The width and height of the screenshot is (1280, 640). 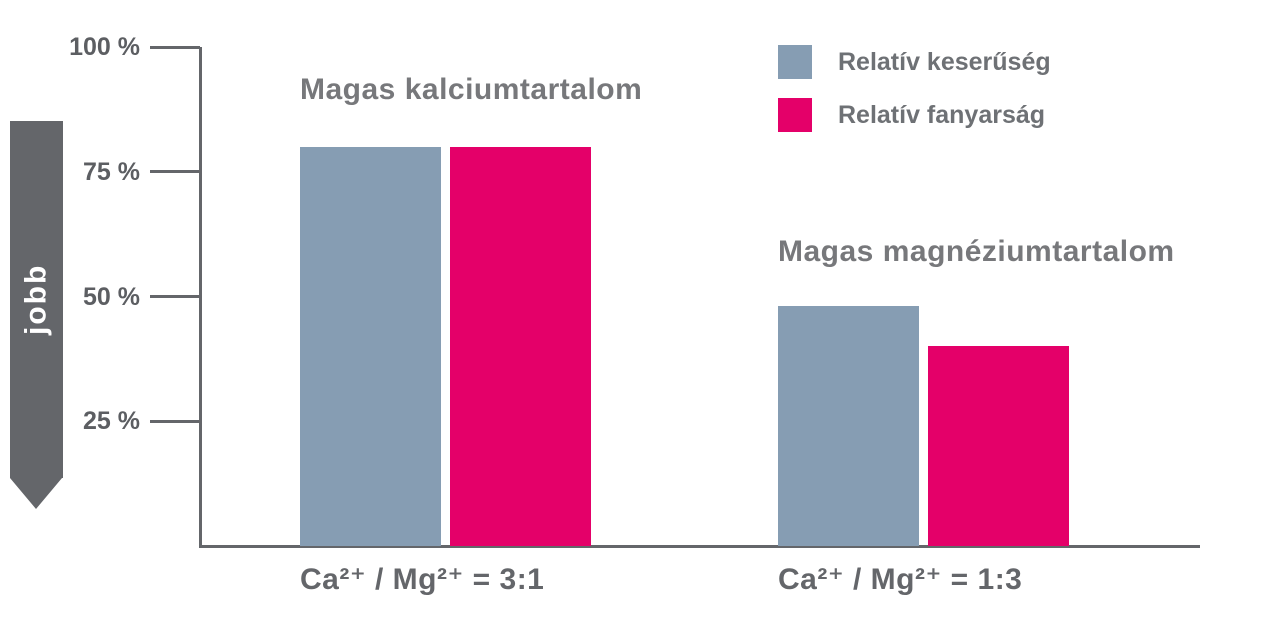 I want to click on y-axis-tick-label: 50 %, so click(x=111, y=296).